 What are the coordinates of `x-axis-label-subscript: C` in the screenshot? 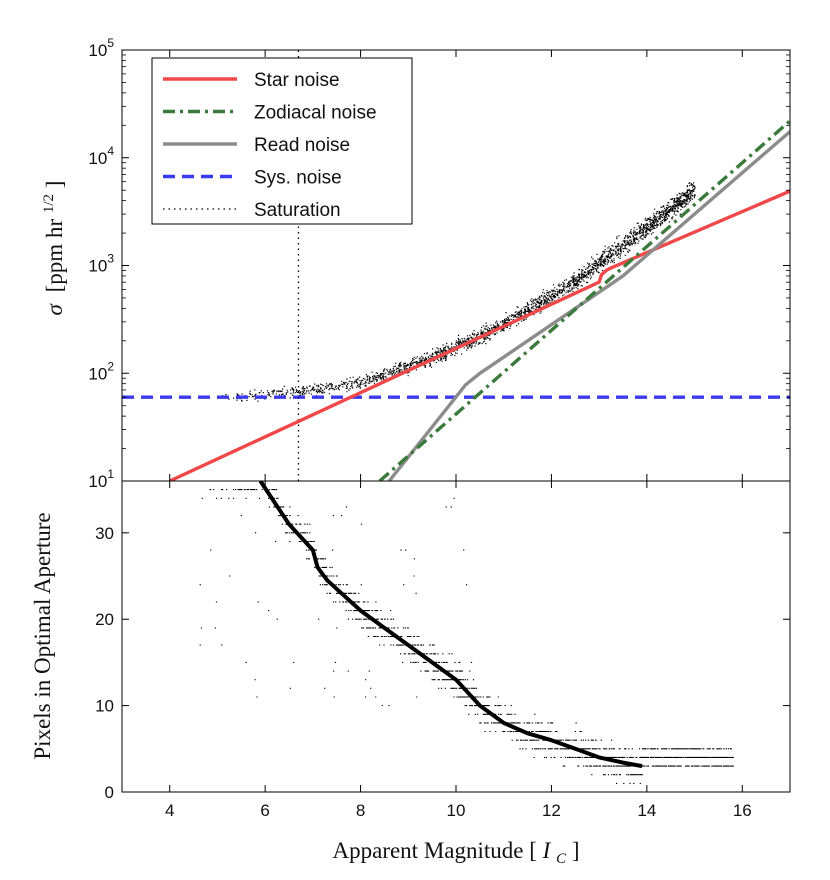 It's located at (561, 859).